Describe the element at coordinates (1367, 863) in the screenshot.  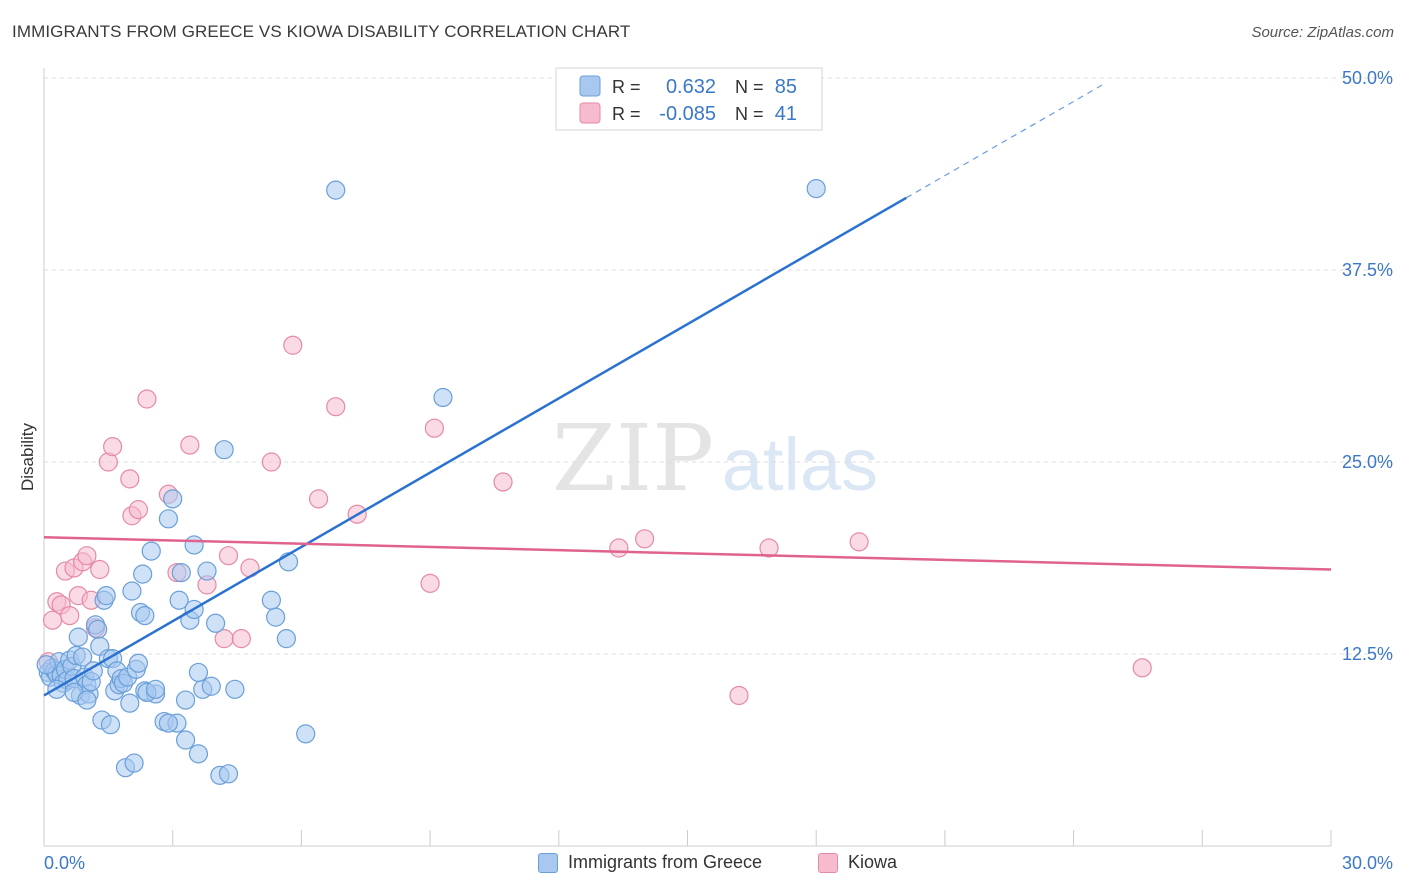
I see `x-tick-label-max: 30.0%` at that location.